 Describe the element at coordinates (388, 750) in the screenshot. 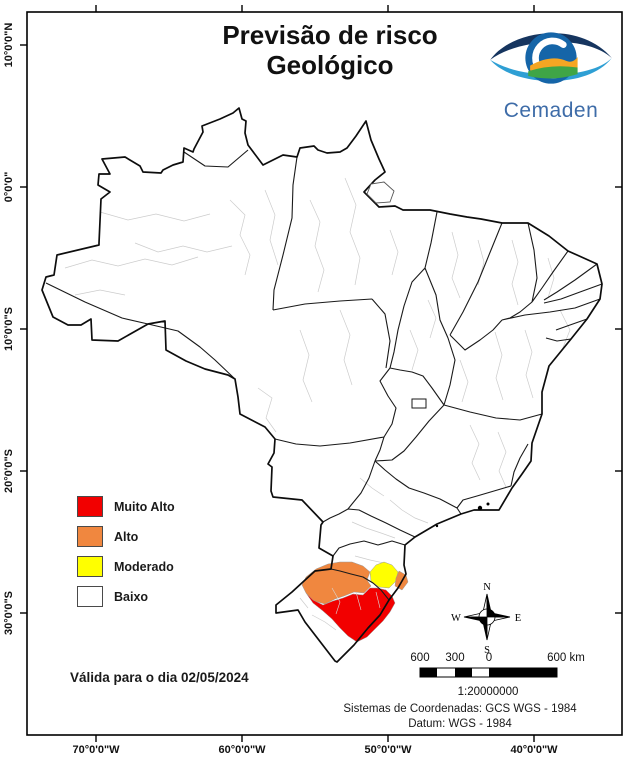

I see `lon-label-50w: 50°0'0"W` at that location.